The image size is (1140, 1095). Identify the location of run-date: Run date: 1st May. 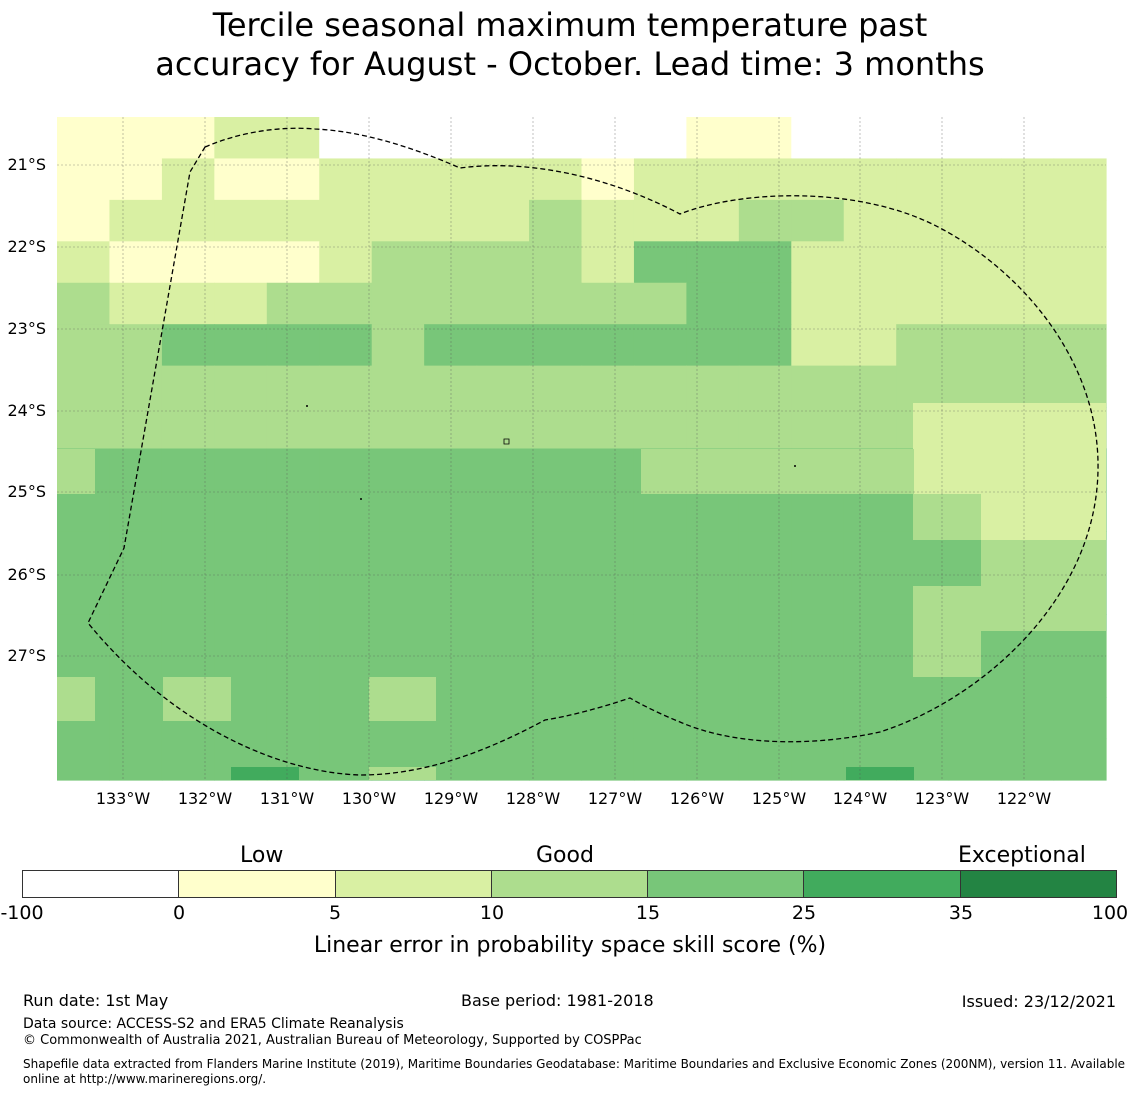
(96, 1000).